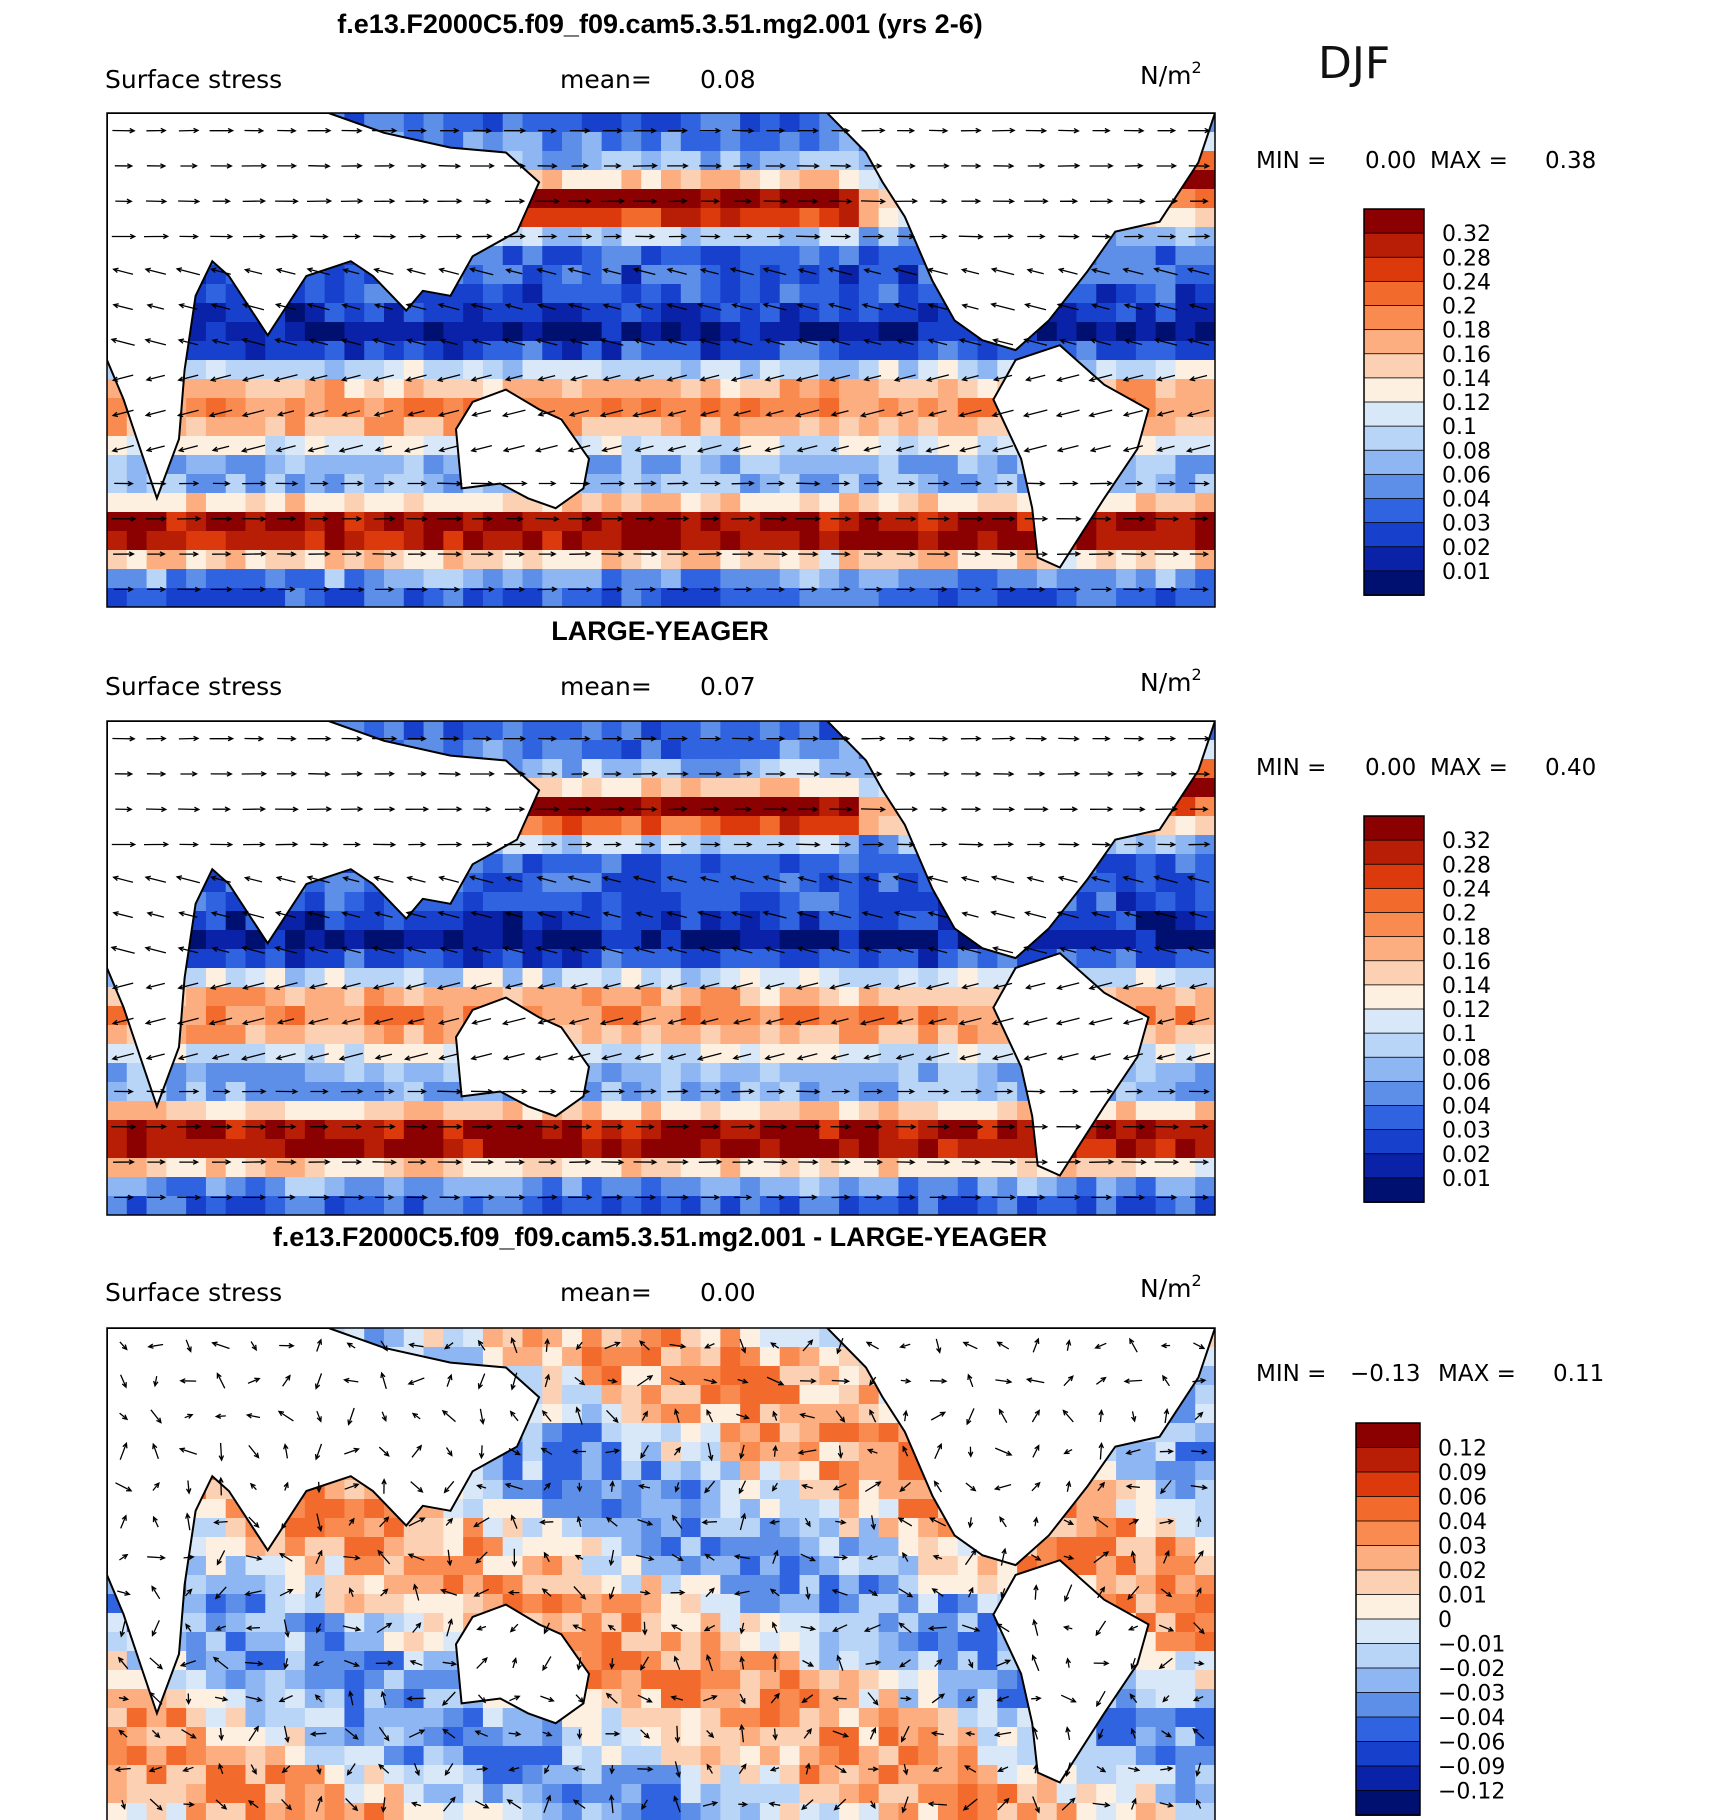 This screenshot has width=1710, height=1820. What do you see at coordinates (1469, 161) in the screenshot?
I see `max-label: MAX =` at bounding box center [1469, 161].